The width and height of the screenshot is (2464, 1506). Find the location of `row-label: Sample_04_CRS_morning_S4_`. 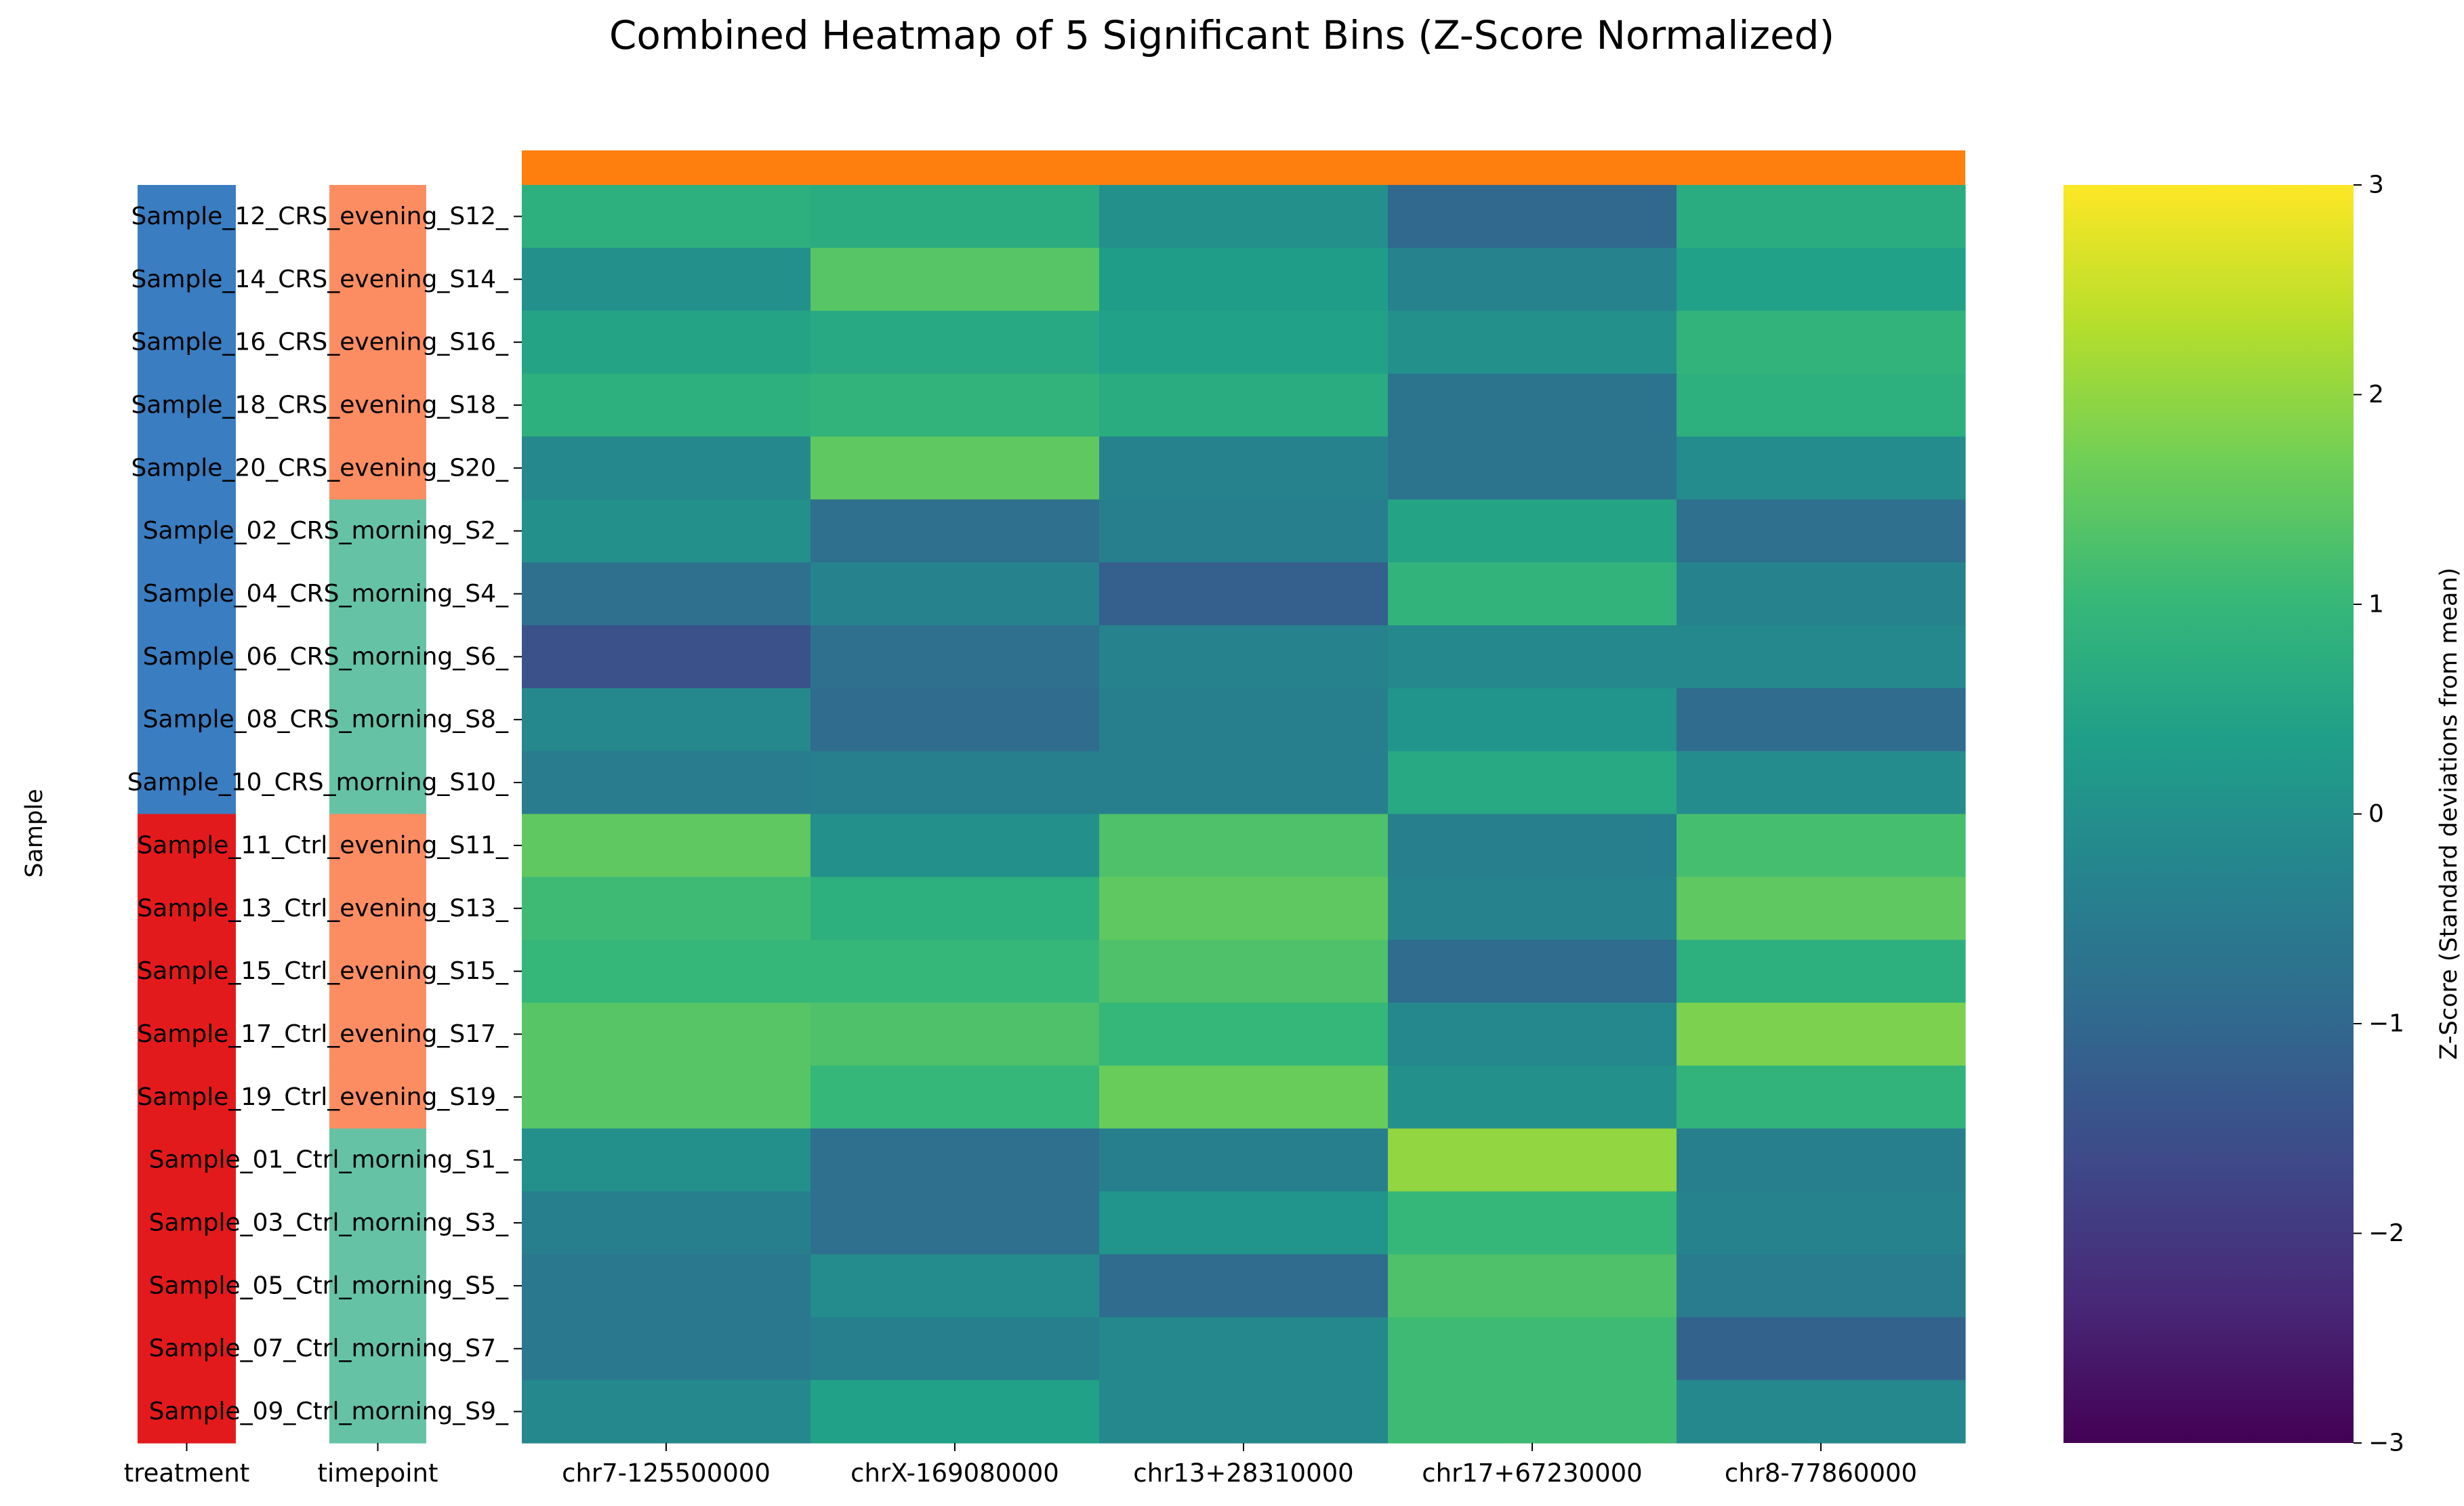

row-label: Sample_04_CRS_morning_S4_ is located at coordinates (326, 594).